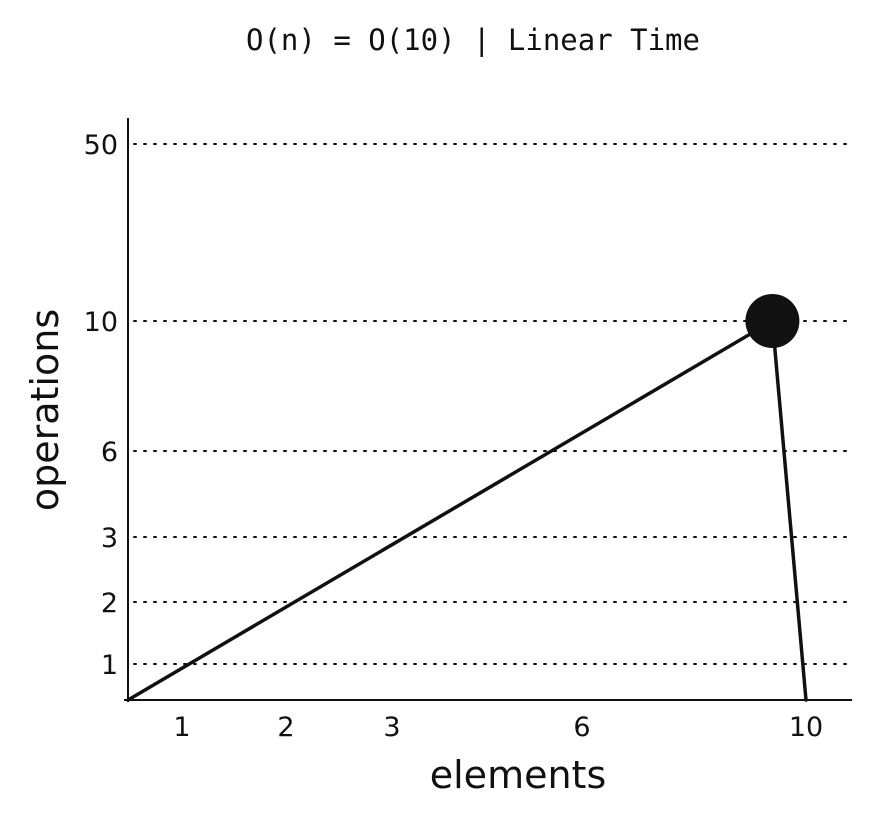 The width and height of the screenshot is (872, 822). I want to click on x-tick-label: 10, so click(806, 727).